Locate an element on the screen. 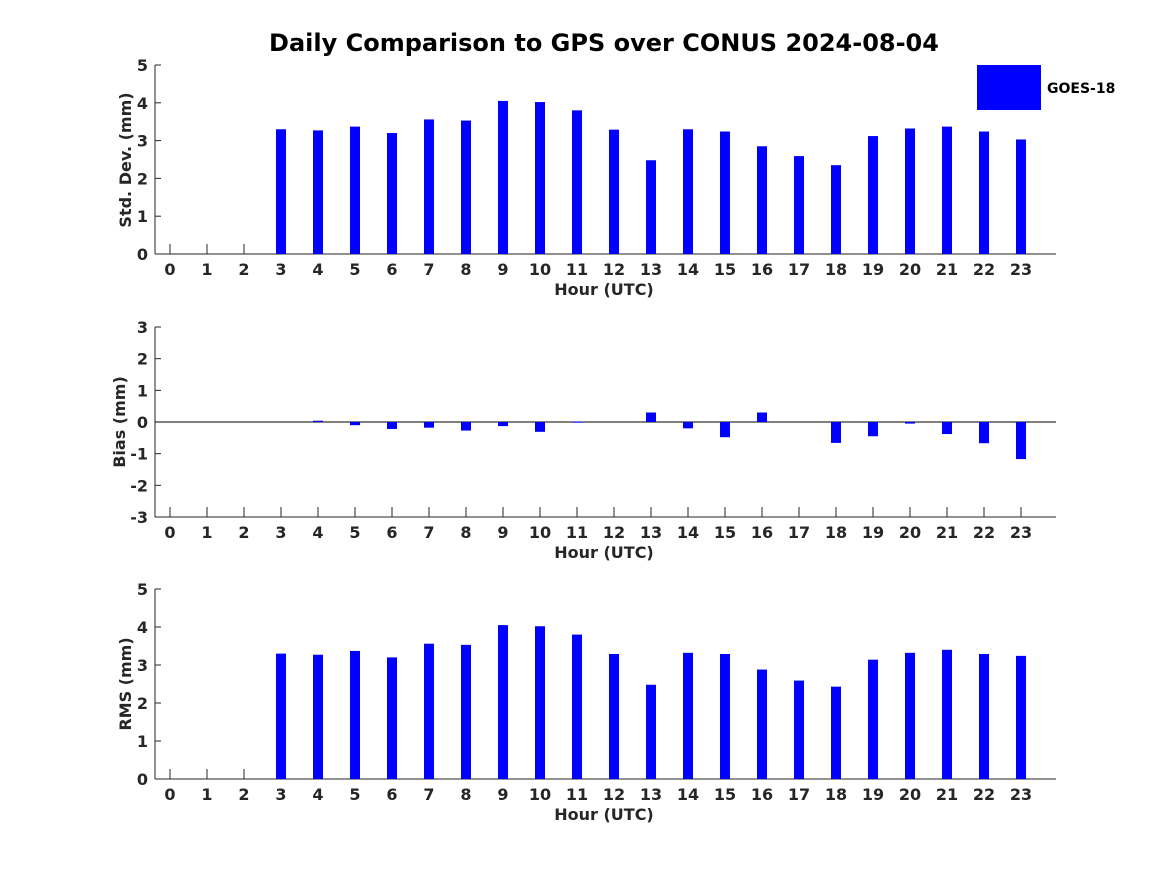  std-dev-xtick-label: 23 is located at coordinates (1021, 269).